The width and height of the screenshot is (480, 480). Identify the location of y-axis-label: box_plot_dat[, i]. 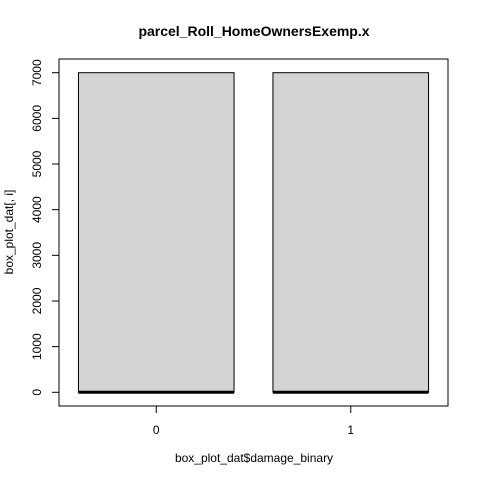
(9, 232).